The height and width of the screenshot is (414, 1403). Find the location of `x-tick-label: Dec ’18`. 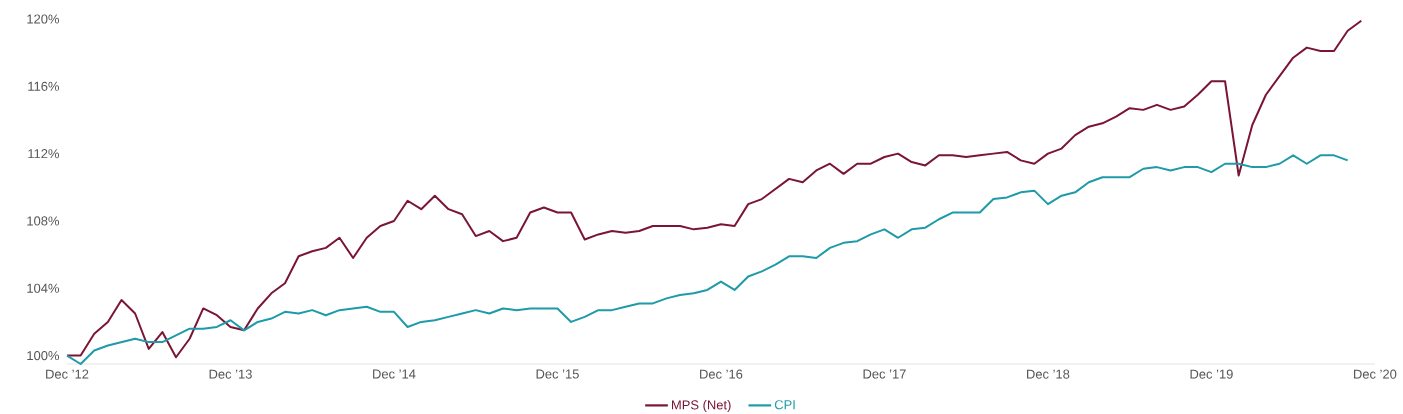

x-tick-label: Dec ’18 is located at coordinates (1048, 374).